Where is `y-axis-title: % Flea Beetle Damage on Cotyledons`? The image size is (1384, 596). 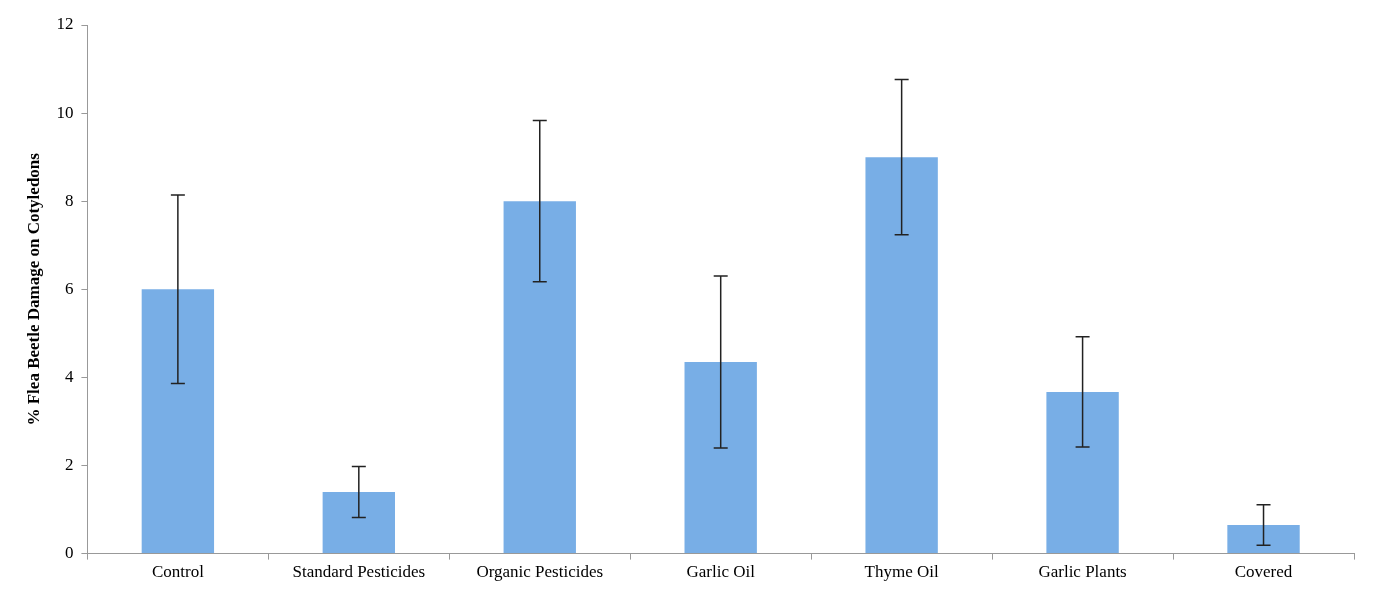 y-axis-title: % Flea Beetle Damage on Cotyledons is located at coordinates (33, 289).